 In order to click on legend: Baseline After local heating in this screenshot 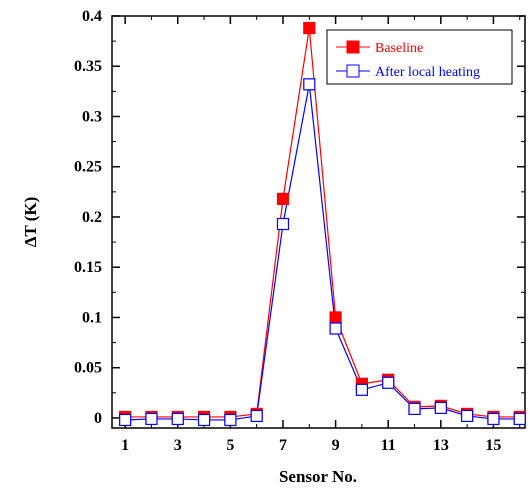, I will do `click(419, 57)`.